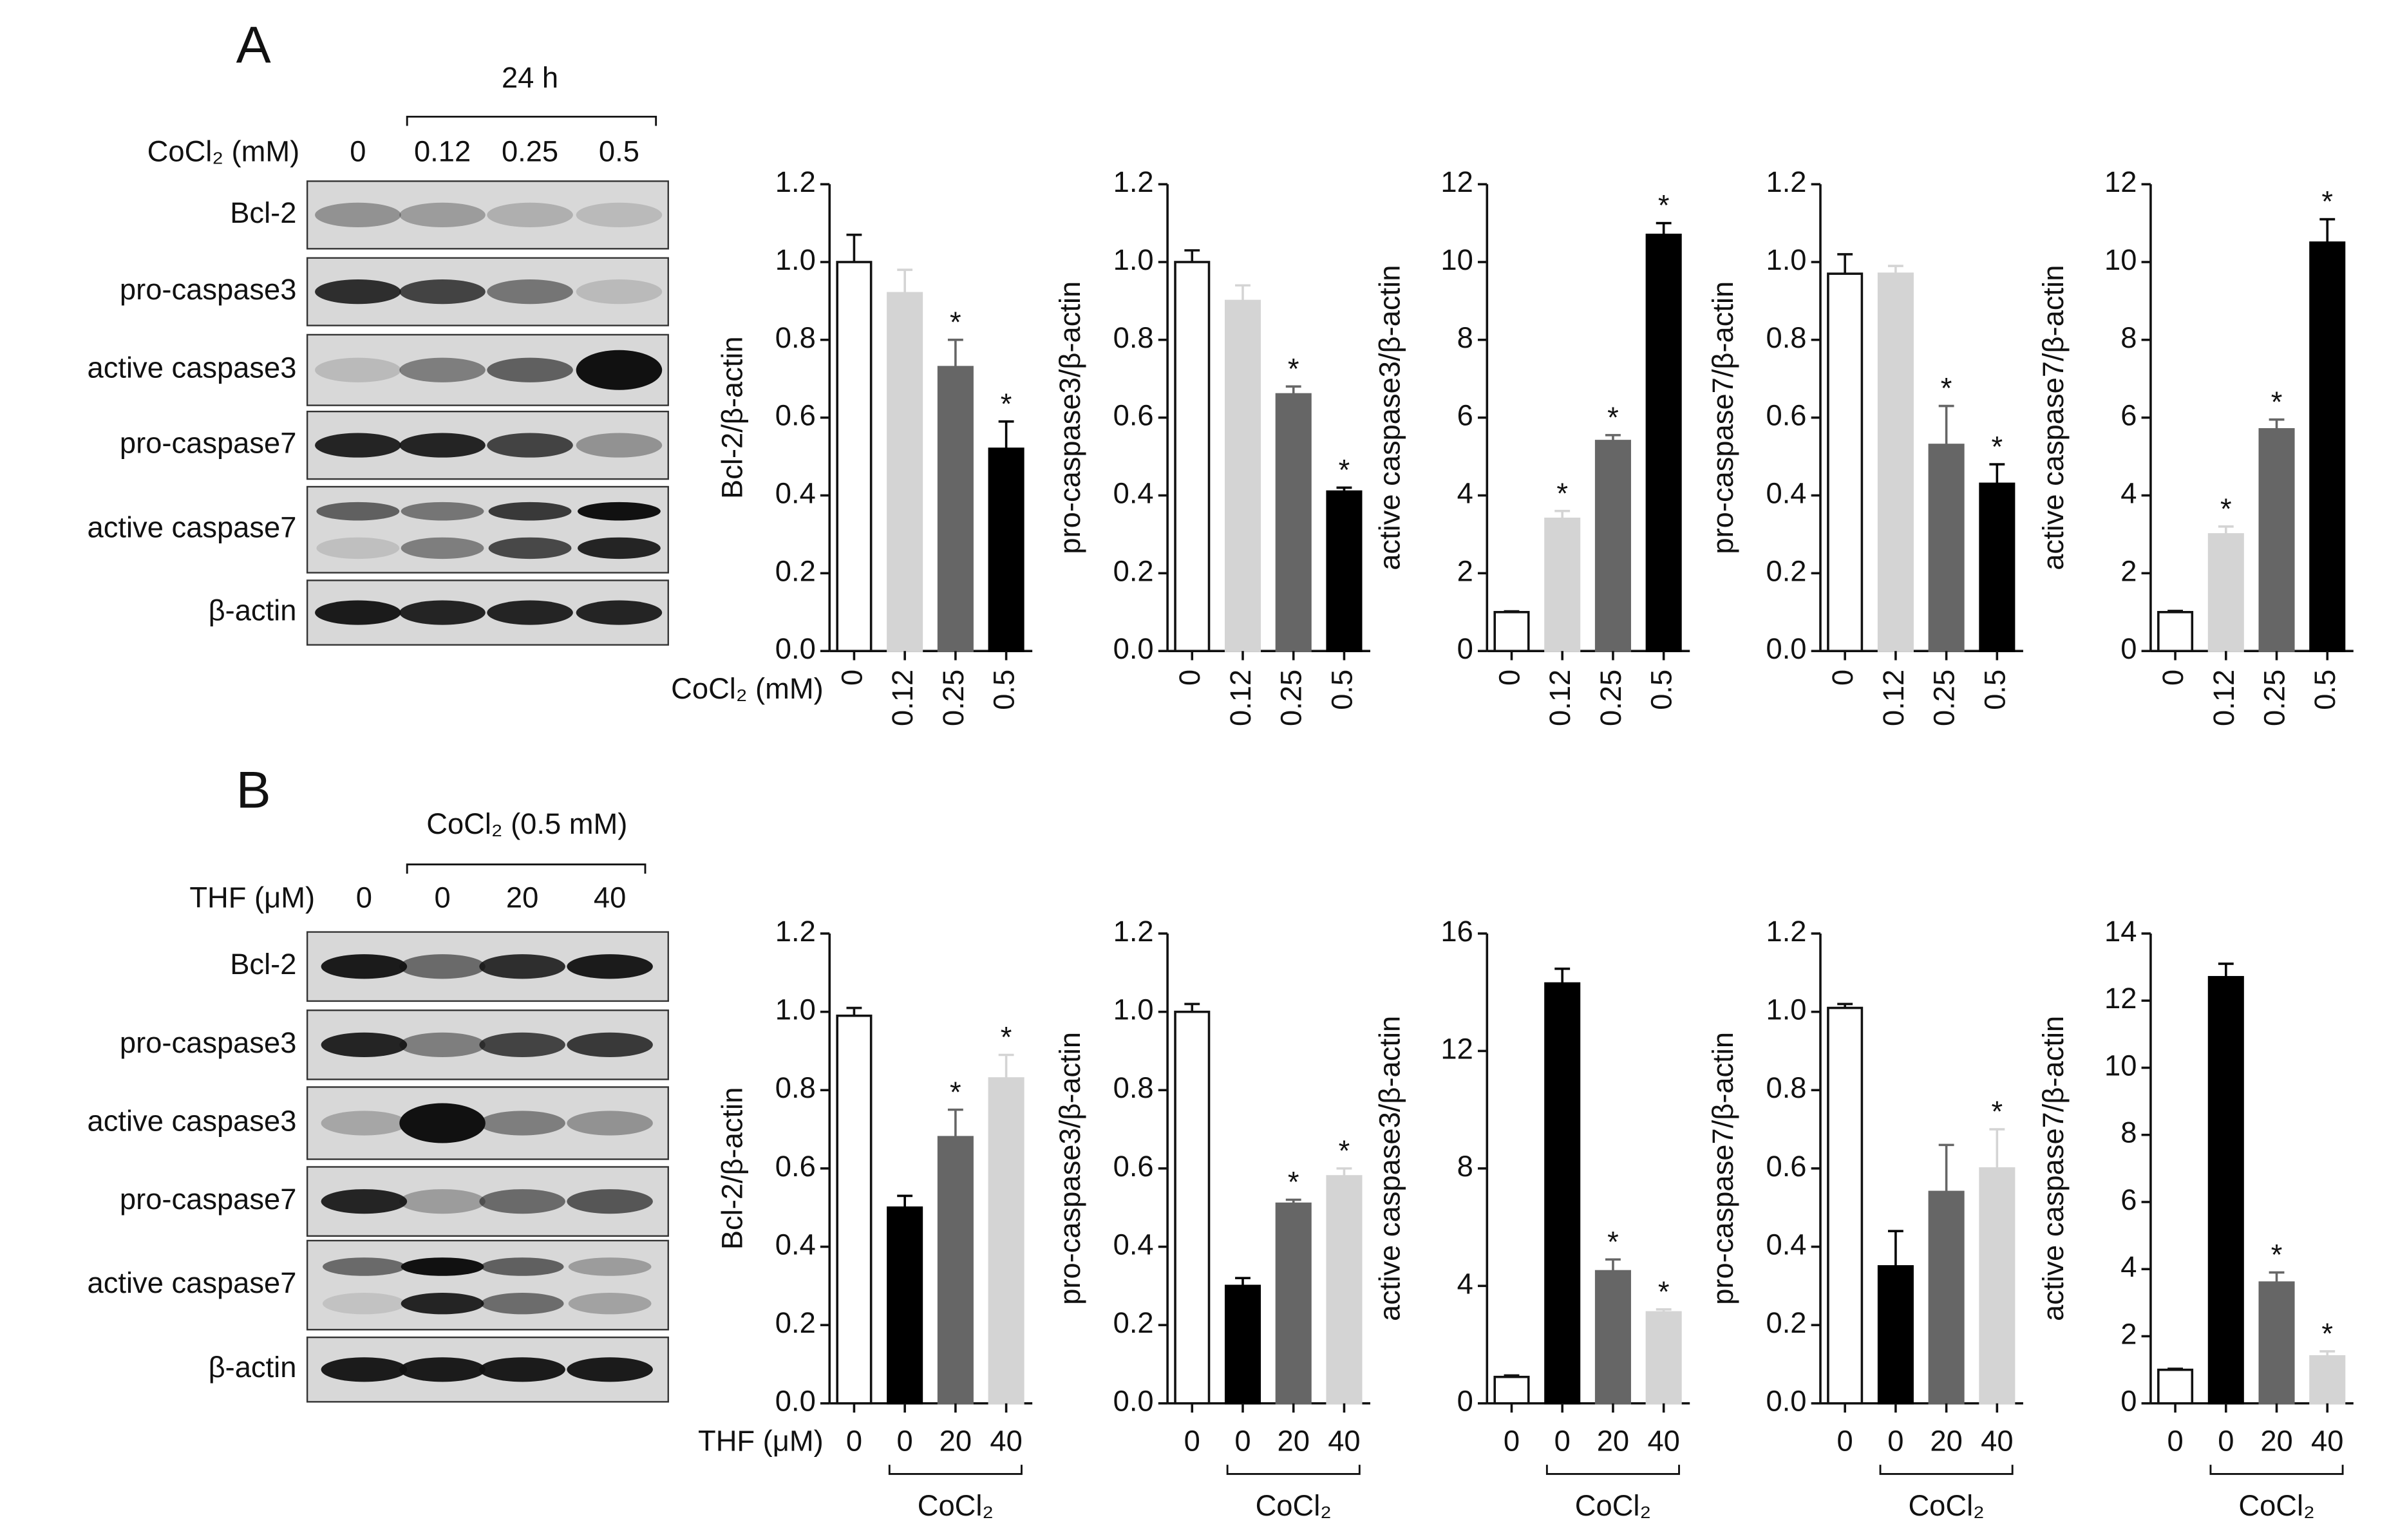 The width and height of the screenshot is (2398, 1540). What do you see at coordinates (1069, 418) in the screenshot?
I see `y-axis-label: pro-caspase3/β-actin` at bounding box center [1069, 418].